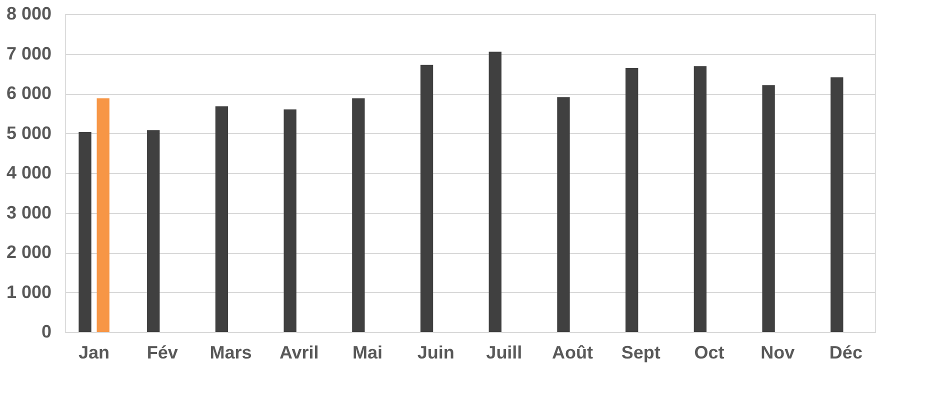 Image resolution: width=927 pixels, height=393 pixels. Describe the element at coordinates (29, 132) in the screenshot. I see `y-tick-label: 5 000` at that location.